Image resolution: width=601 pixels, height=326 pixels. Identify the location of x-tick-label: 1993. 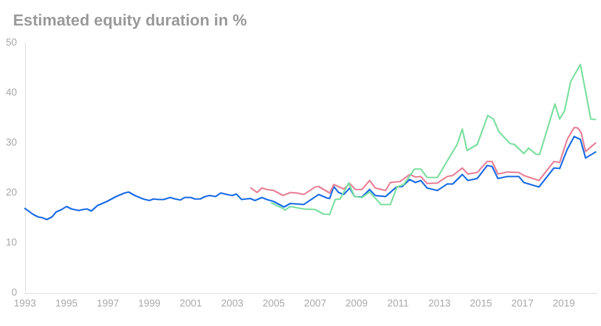
(25, 304).